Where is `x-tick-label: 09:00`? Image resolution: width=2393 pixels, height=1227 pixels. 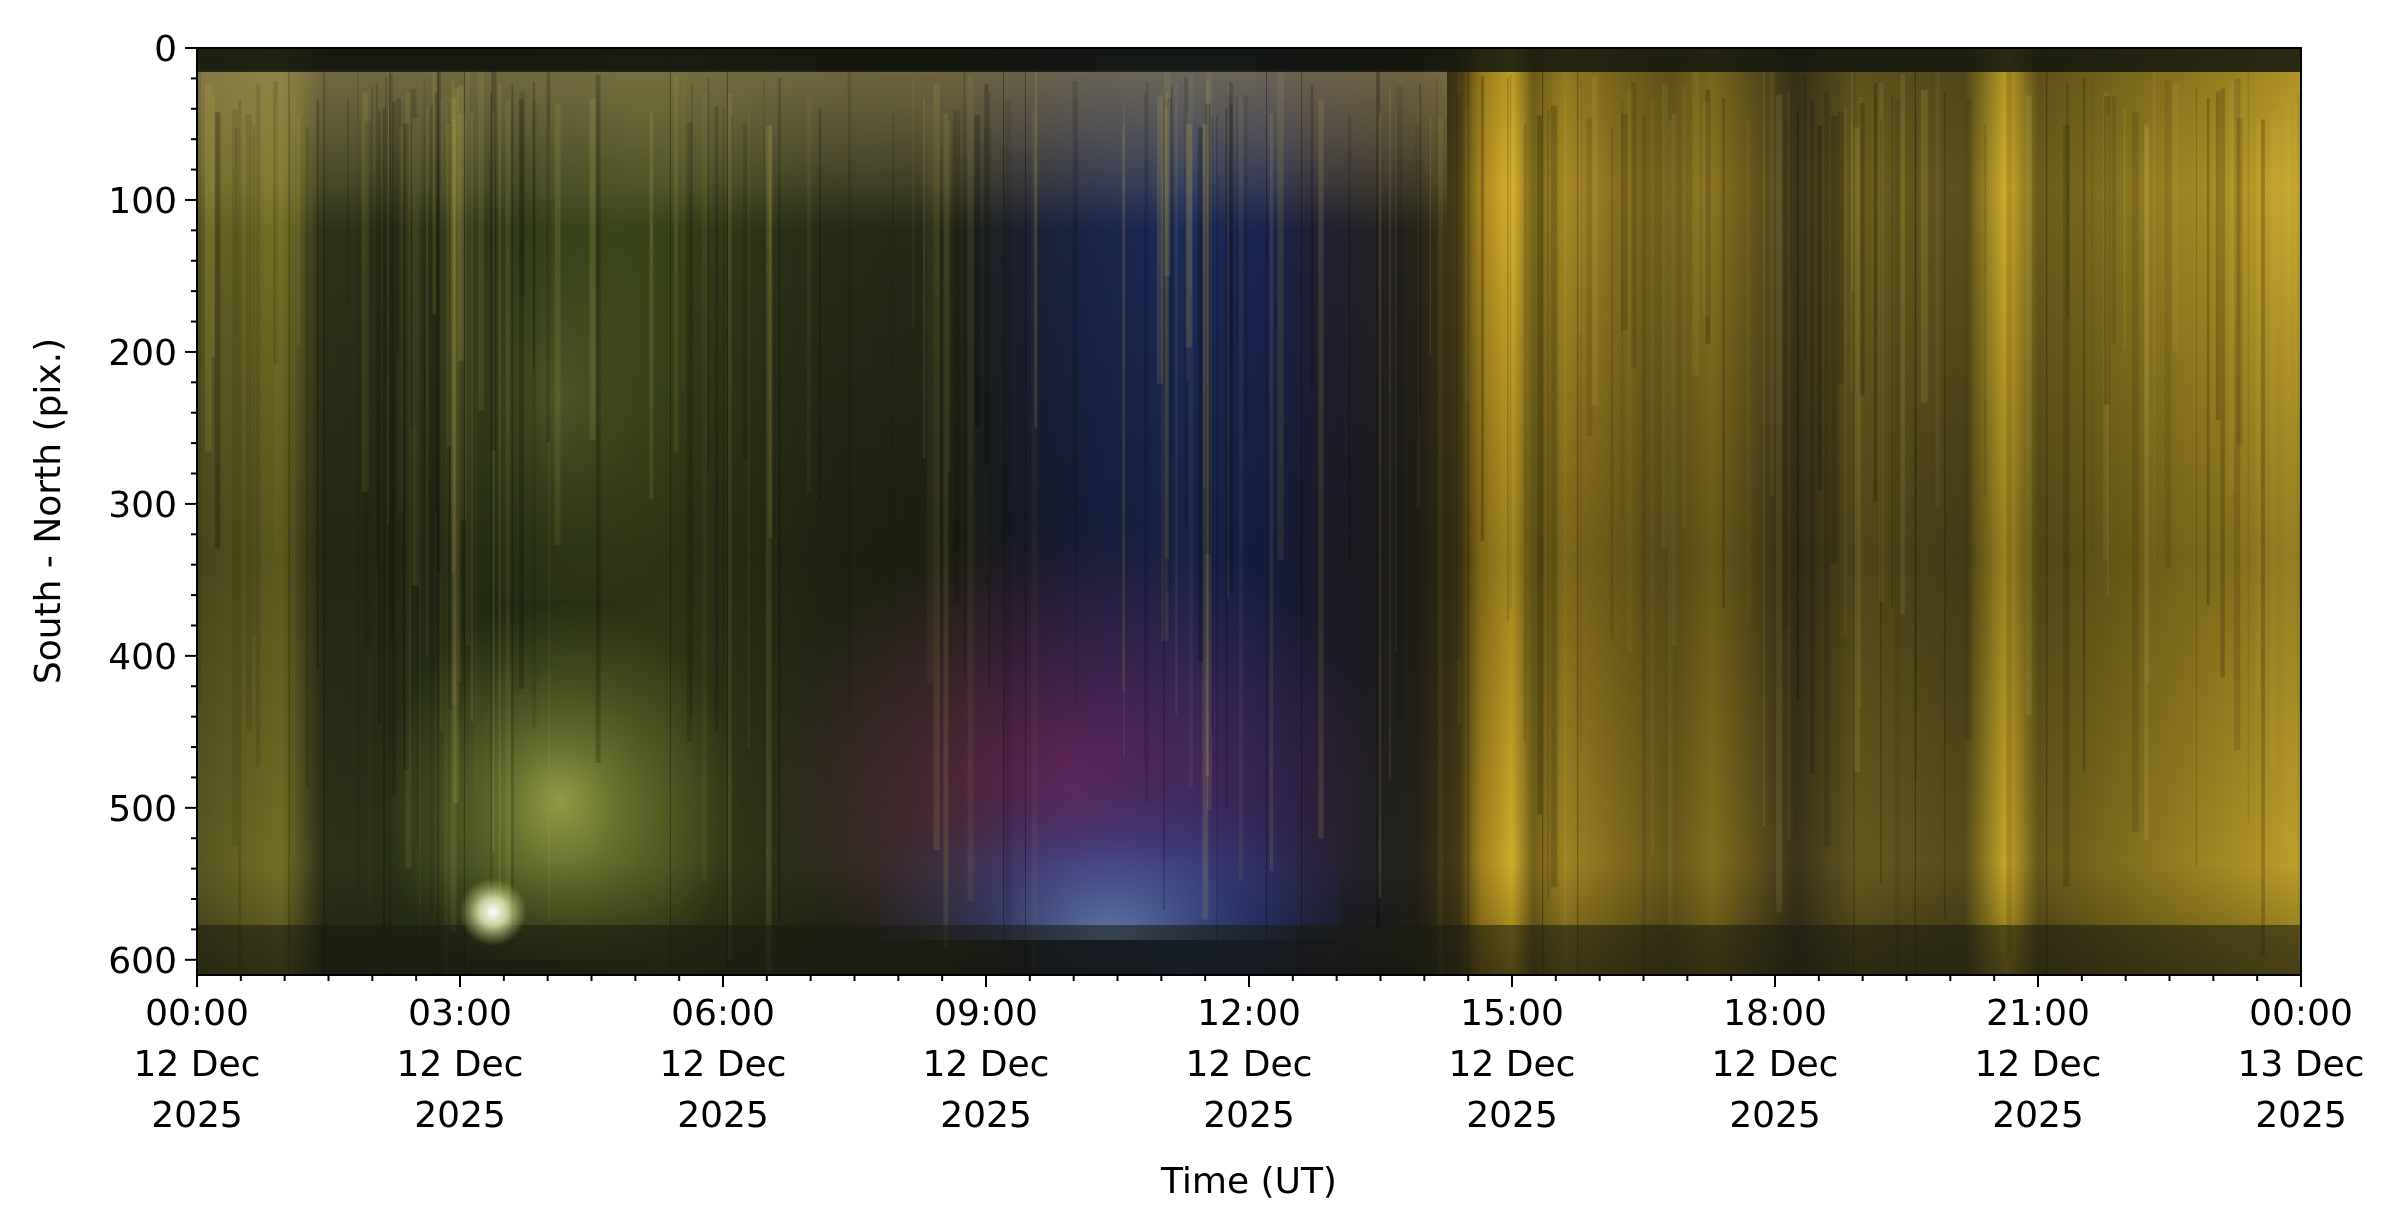
x-tick-label: 09:00 is located at coordinates (986, 1013).